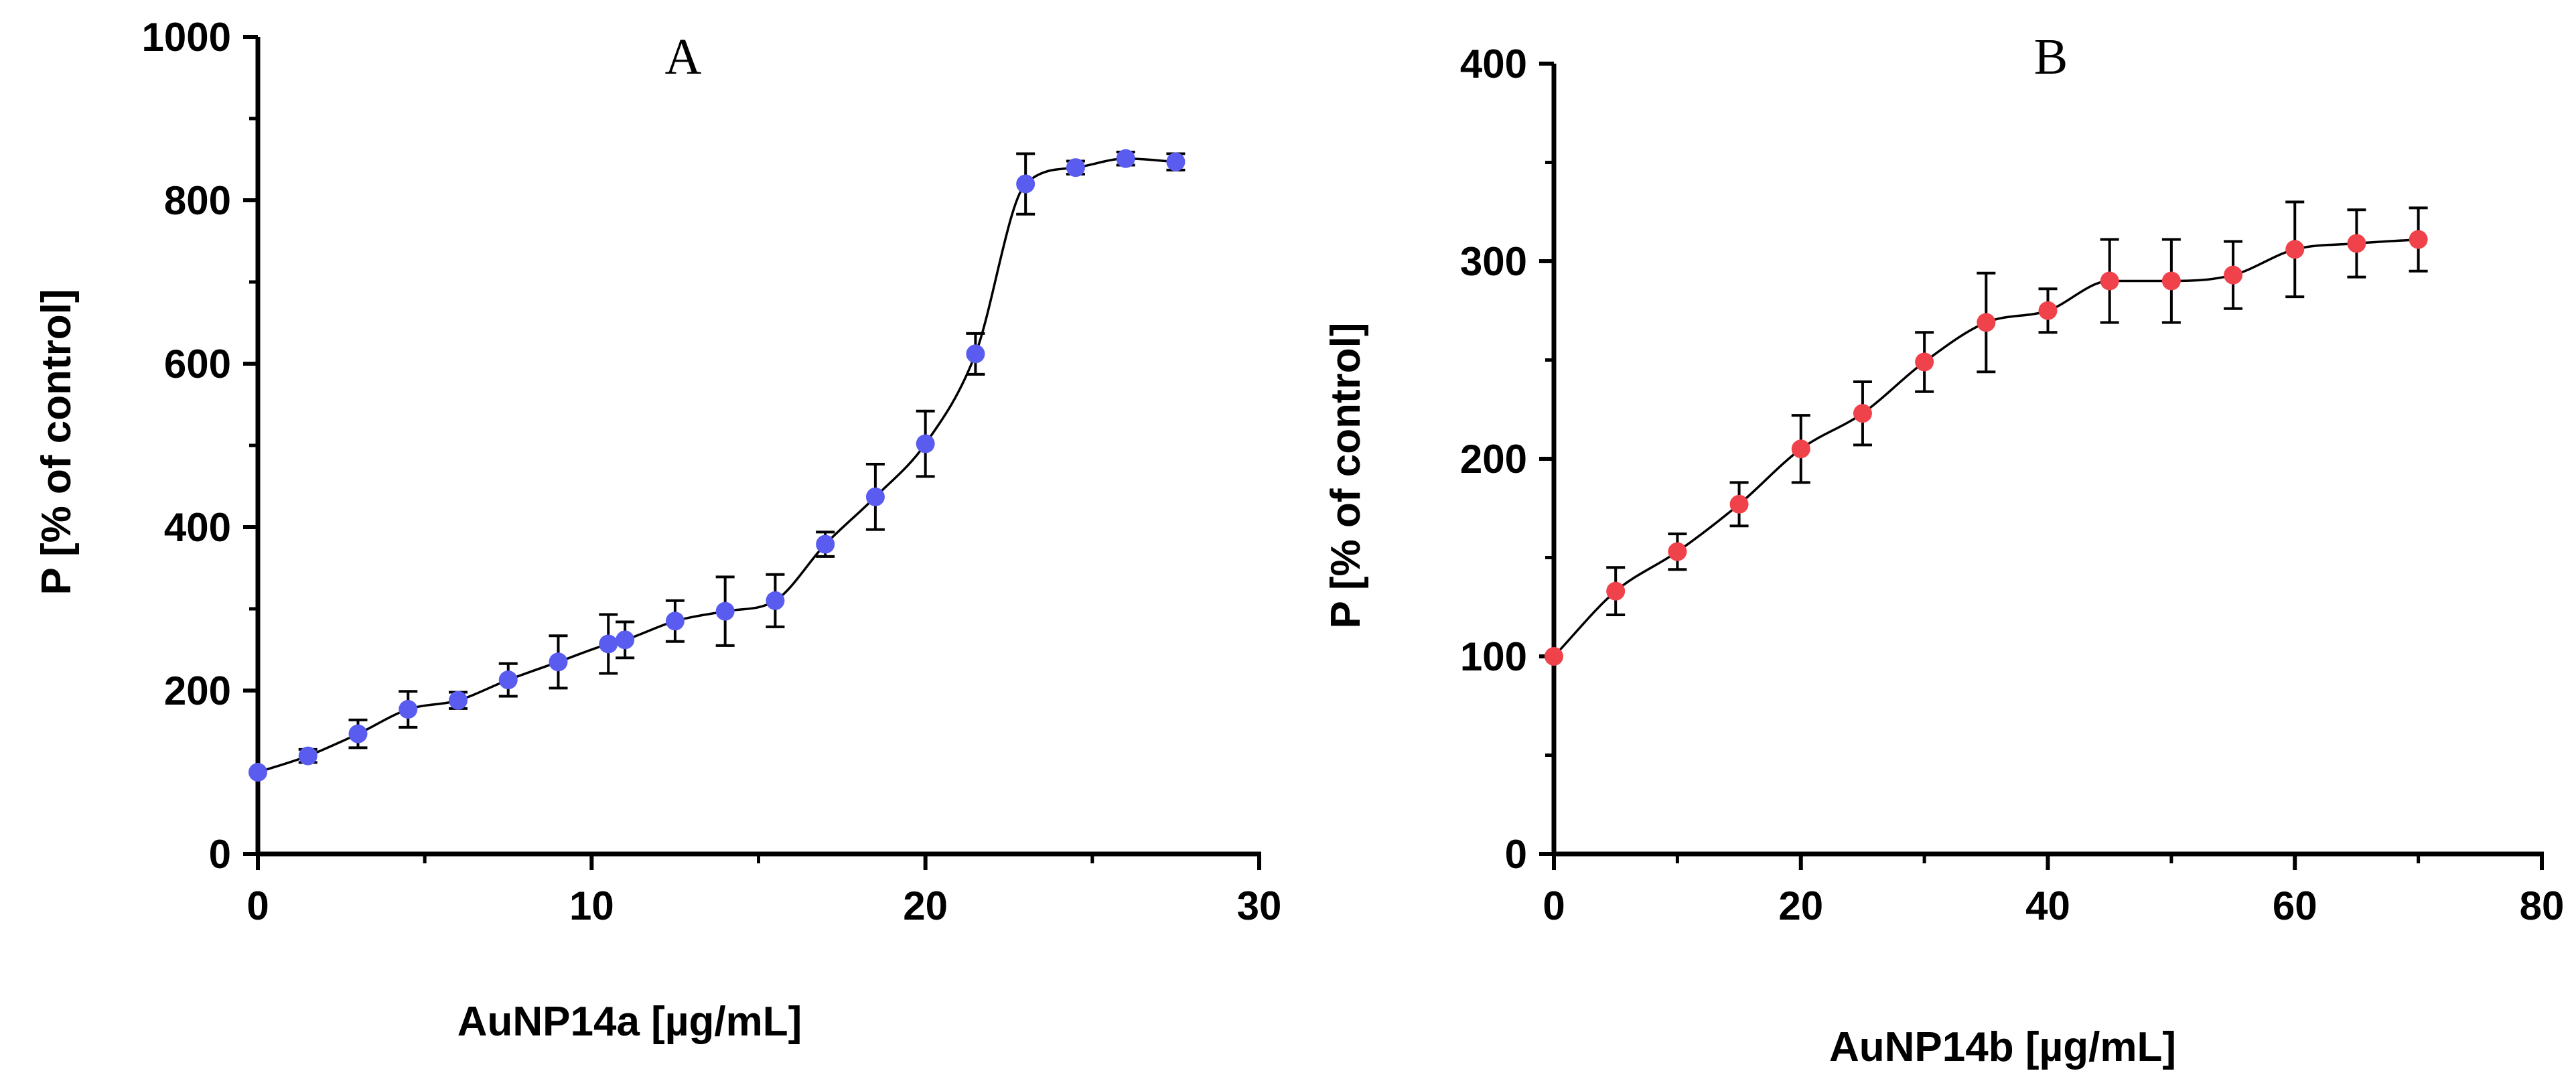 This screenshot has height=1077, width=2576. I want to click on panel-a-y-tick-label: 200, so click(197, 691).